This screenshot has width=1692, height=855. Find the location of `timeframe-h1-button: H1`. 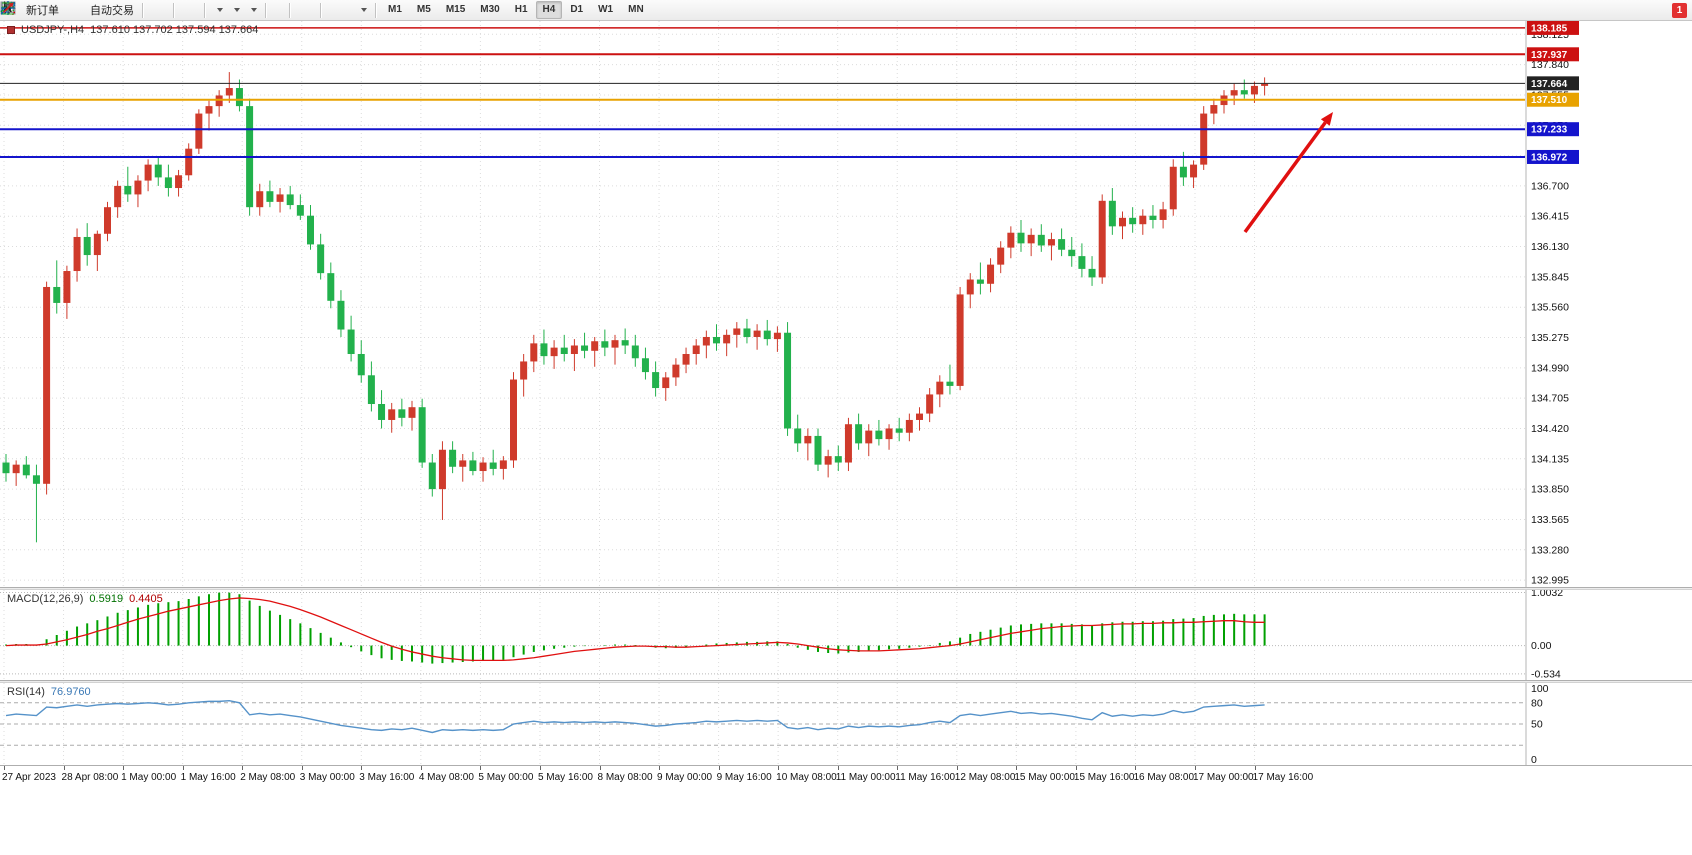

timeframe-h1-button: H1 is located at coordinates (521, 9).